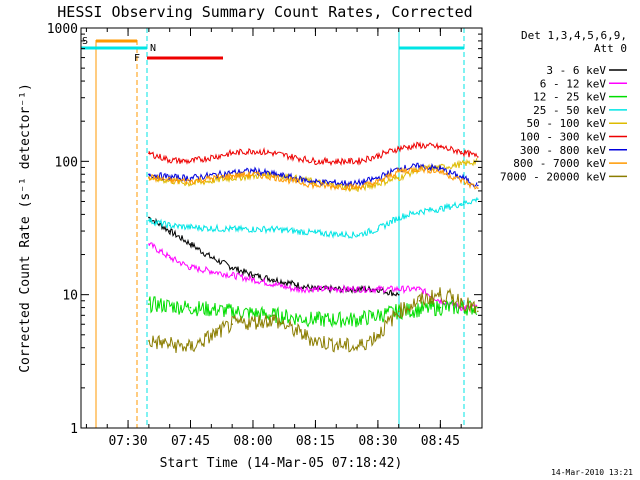 This screenshot has height=480, width=640. Describe the element at coordinates (70, 296) in the screenshot. I see `y-tick-label: 10` at that location.